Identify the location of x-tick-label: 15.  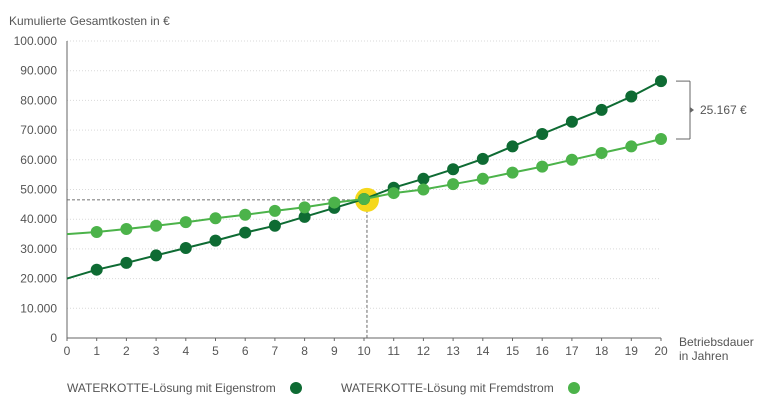
(513, 351).